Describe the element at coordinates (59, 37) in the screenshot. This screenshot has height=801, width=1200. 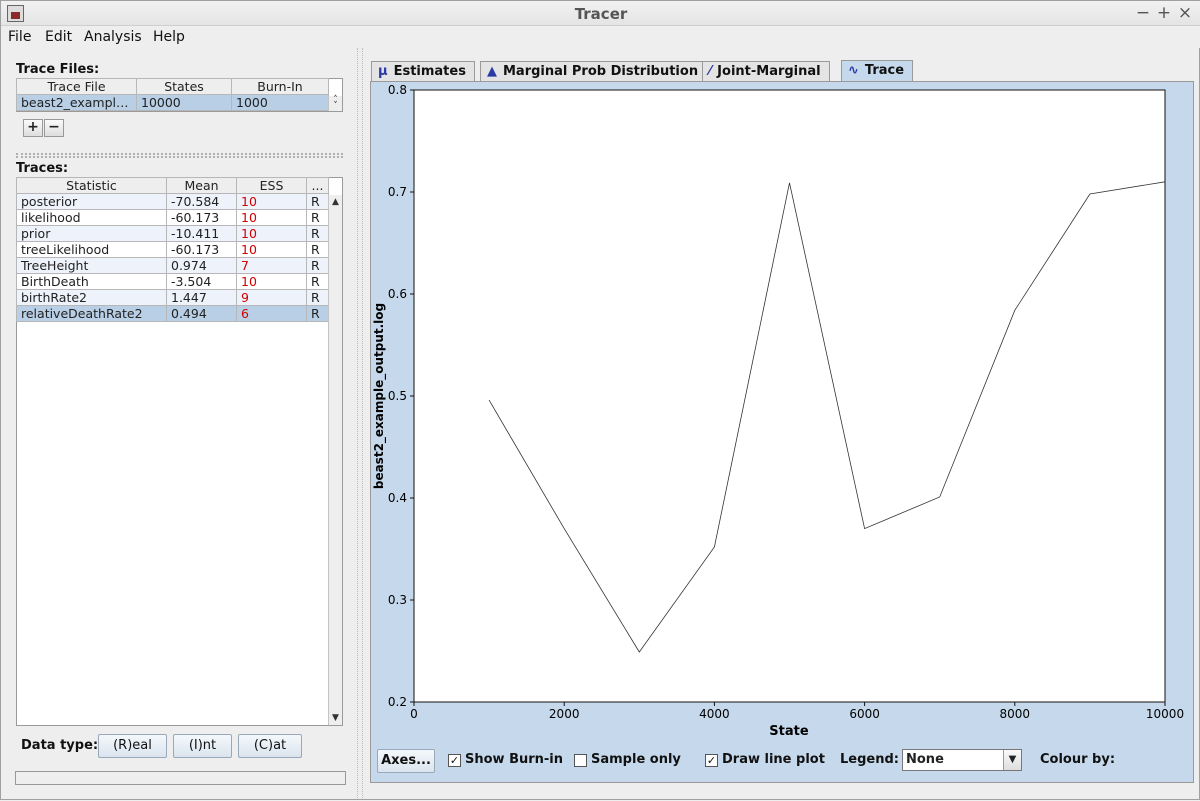
I see `menu-edit: Edit` at that location.